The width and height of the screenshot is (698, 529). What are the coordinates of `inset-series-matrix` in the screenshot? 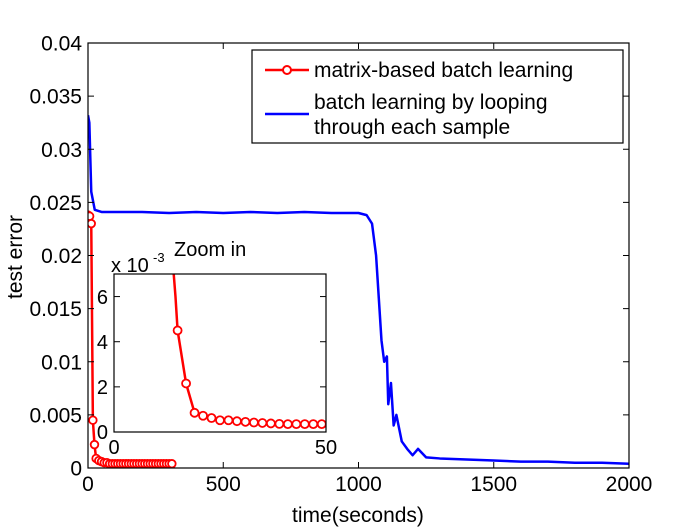 It's located at (249, 352).